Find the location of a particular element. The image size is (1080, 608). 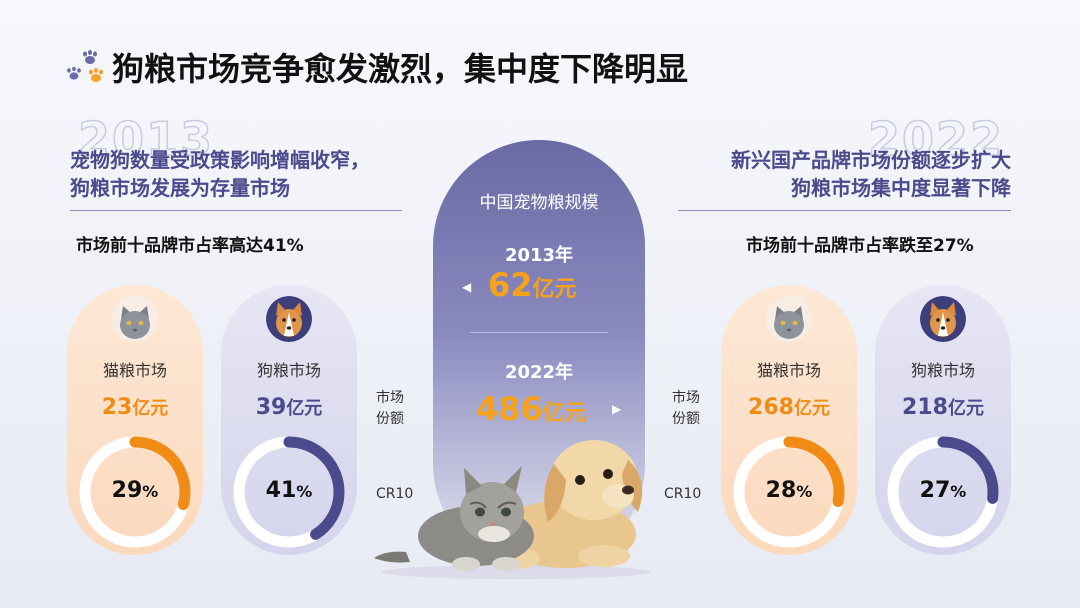

left-cat-label: 猫粮市场 is located at coordinates (134, 370).